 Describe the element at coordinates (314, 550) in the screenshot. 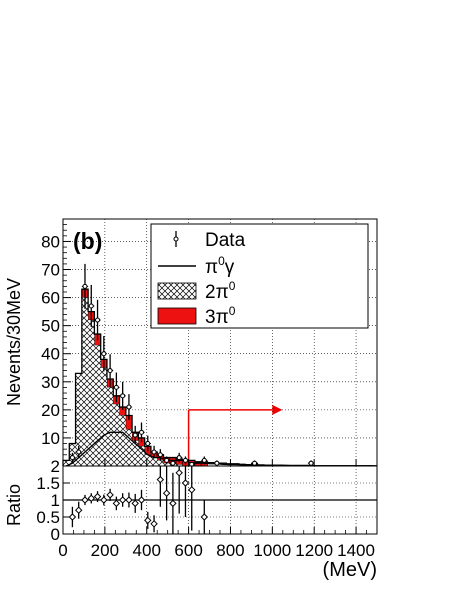

I see `x-tick-label: 1200` at that location.